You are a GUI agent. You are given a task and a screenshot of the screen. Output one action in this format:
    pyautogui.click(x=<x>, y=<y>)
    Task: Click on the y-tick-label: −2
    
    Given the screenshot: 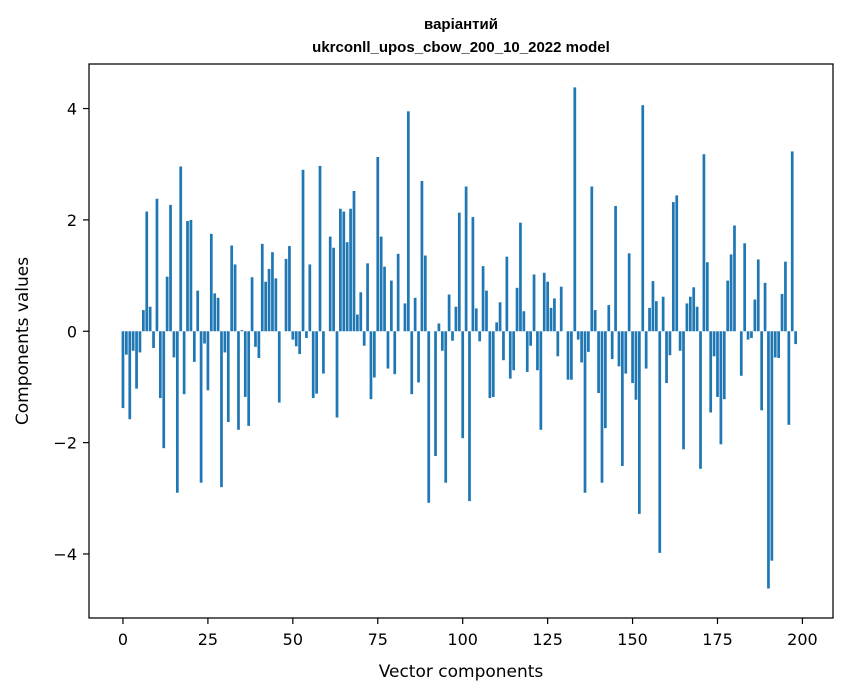 What is the action you would take?
    pyautogui.click(x=65, y=443)
    